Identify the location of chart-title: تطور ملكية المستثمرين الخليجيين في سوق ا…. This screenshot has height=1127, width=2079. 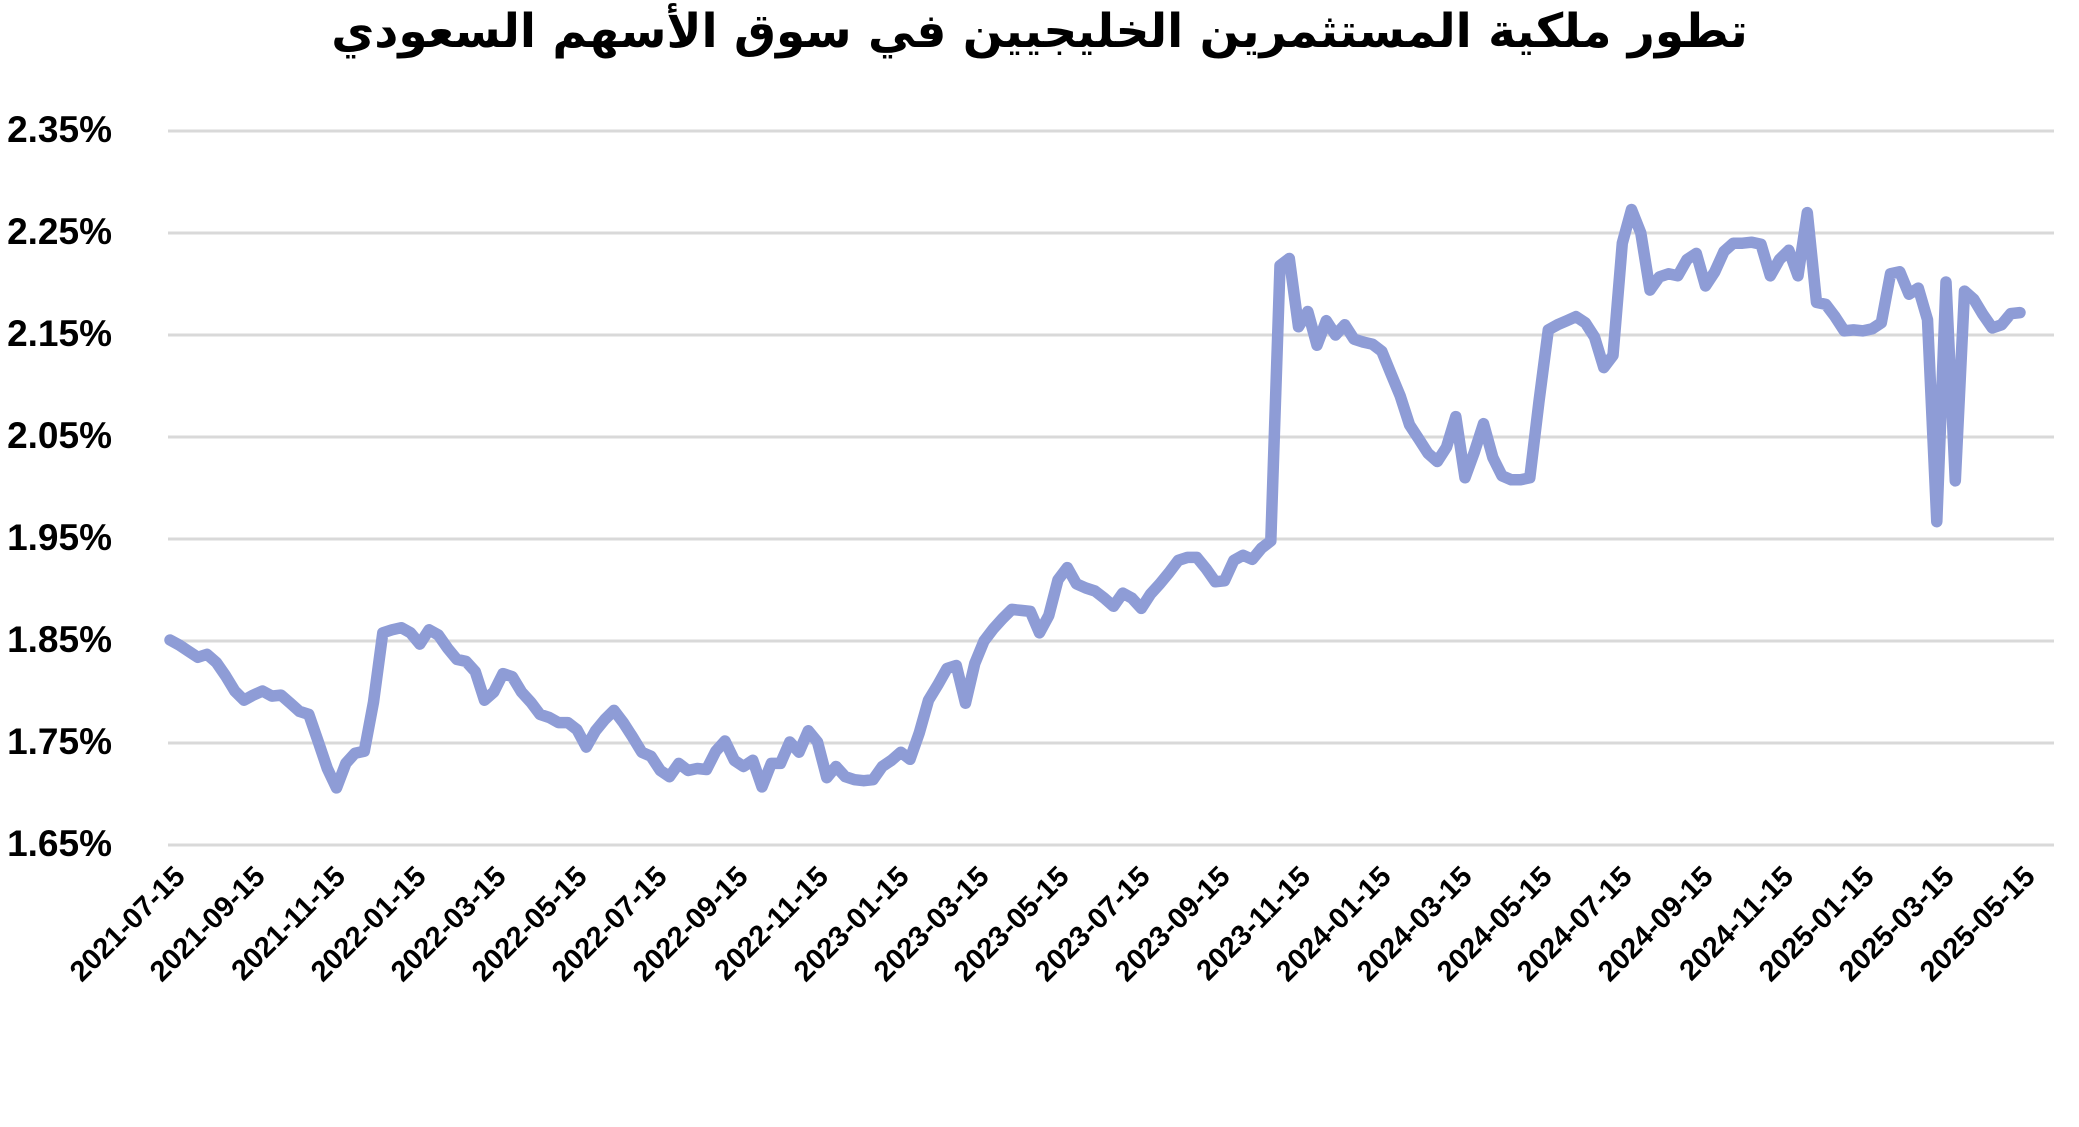
(1039, 31).